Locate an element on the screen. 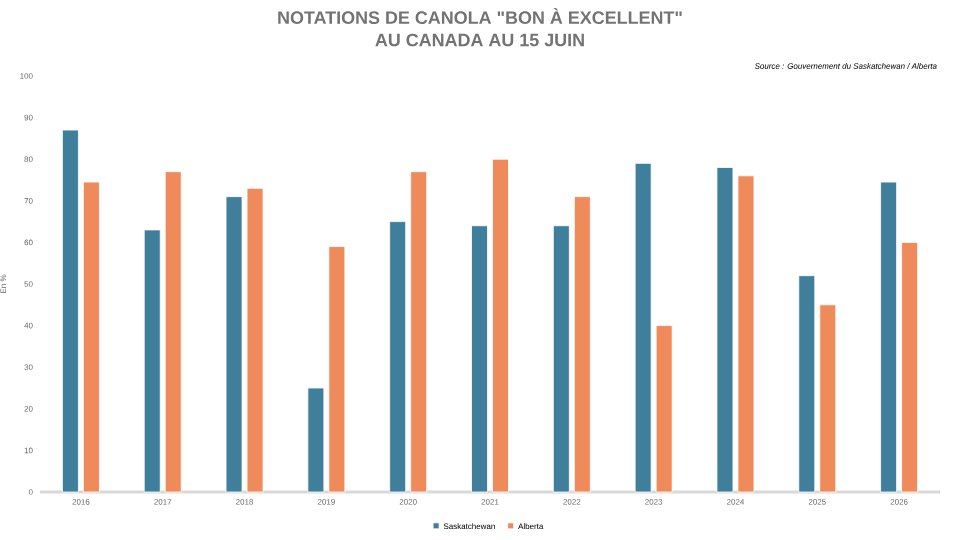  chart-title: NOTATIONS DE CANOLA "BON À EXCELLENT" is located at coordinates (480, 16).